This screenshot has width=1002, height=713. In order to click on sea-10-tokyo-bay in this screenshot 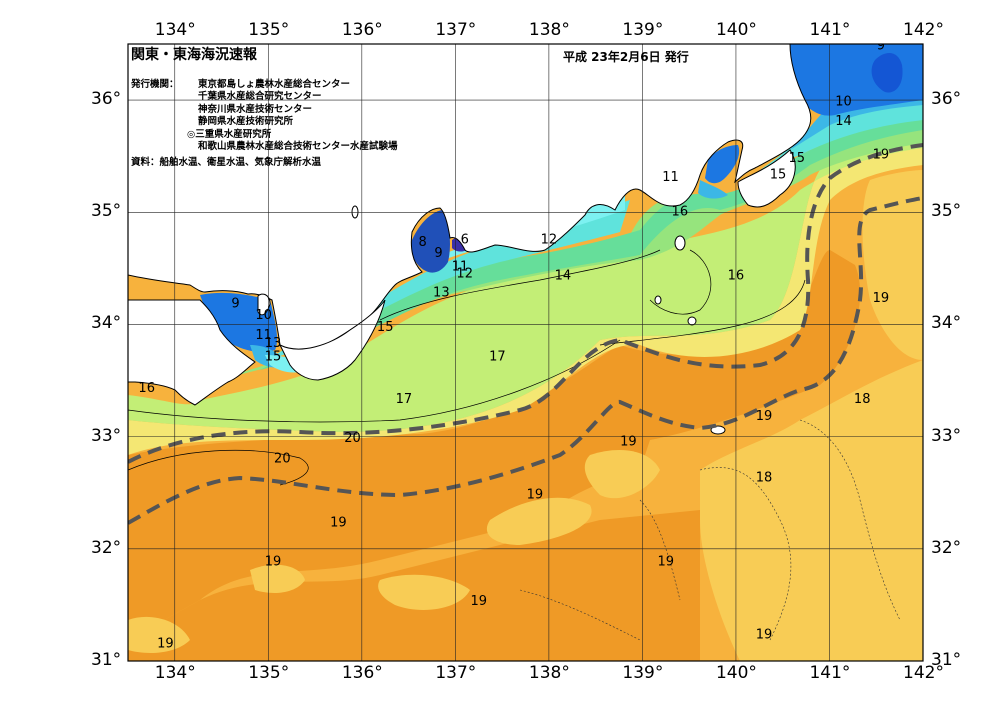, I will do `click(722, 164)`.